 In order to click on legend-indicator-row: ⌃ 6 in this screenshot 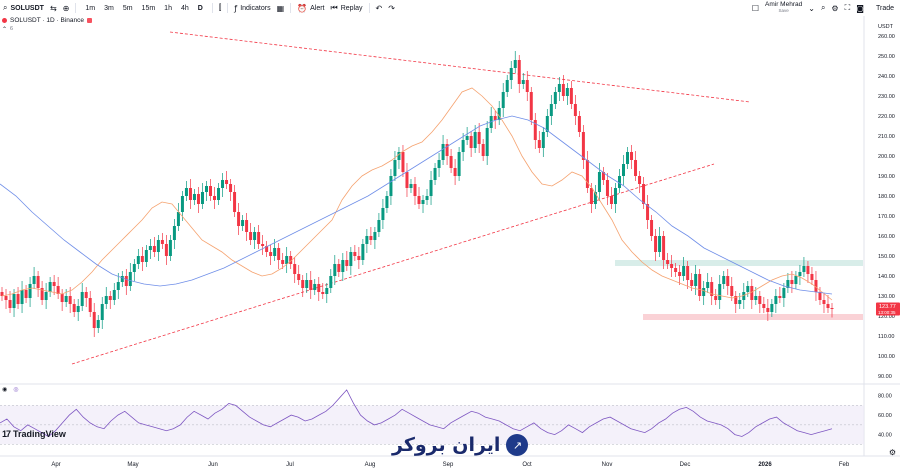, I will do `click(7, 29)`.